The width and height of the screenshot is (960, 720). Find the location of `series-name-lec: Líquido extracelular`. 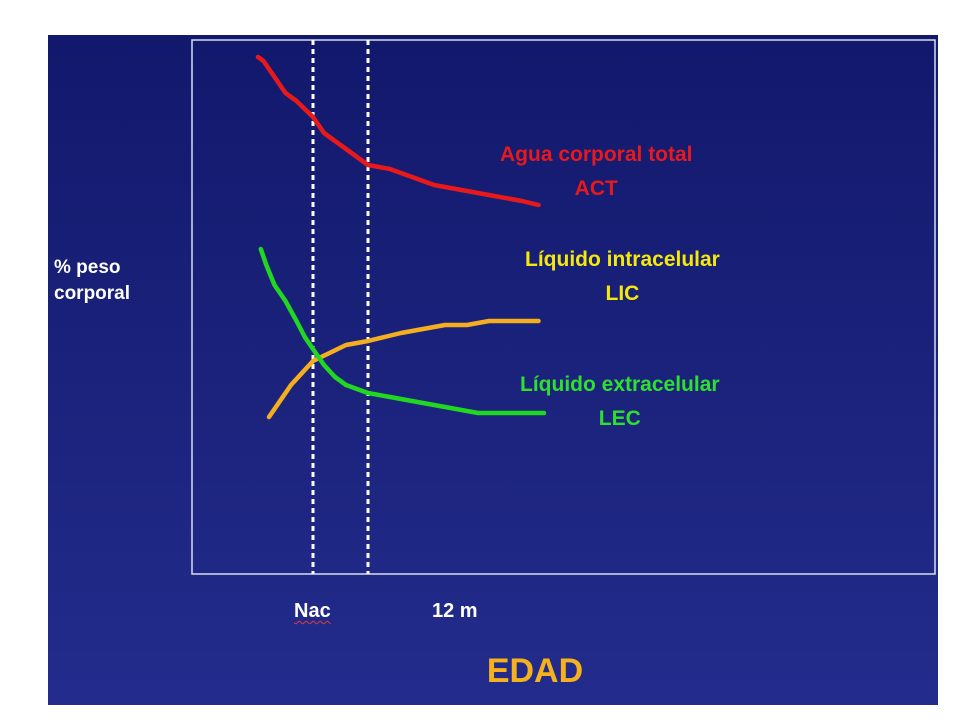

series-name-lec: Líquido extracelular is located at coordinates (620, 384).